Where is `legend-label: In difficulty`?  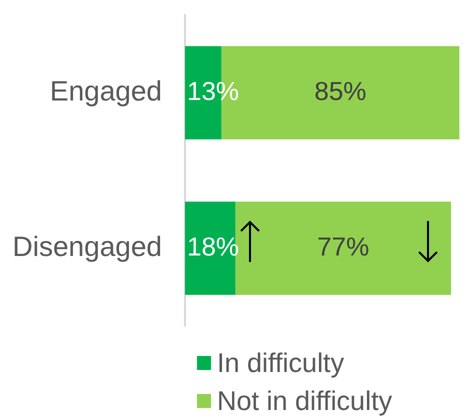
legend-label: In difficulty is located at coordinates (280, 363).